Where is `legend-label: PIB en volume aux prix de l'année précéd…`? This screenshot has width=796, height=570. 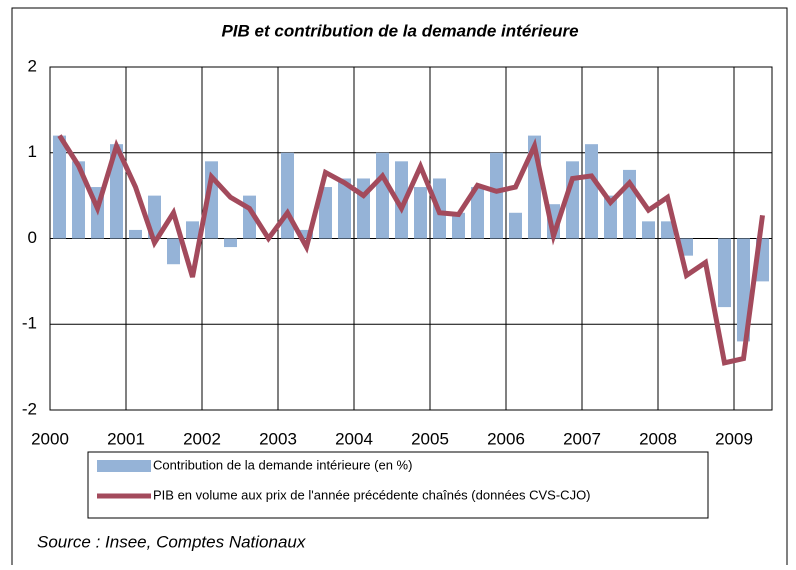
legend-label: PIB en volume aux prix de l'année précéd… is located at coordinates (372, 494).